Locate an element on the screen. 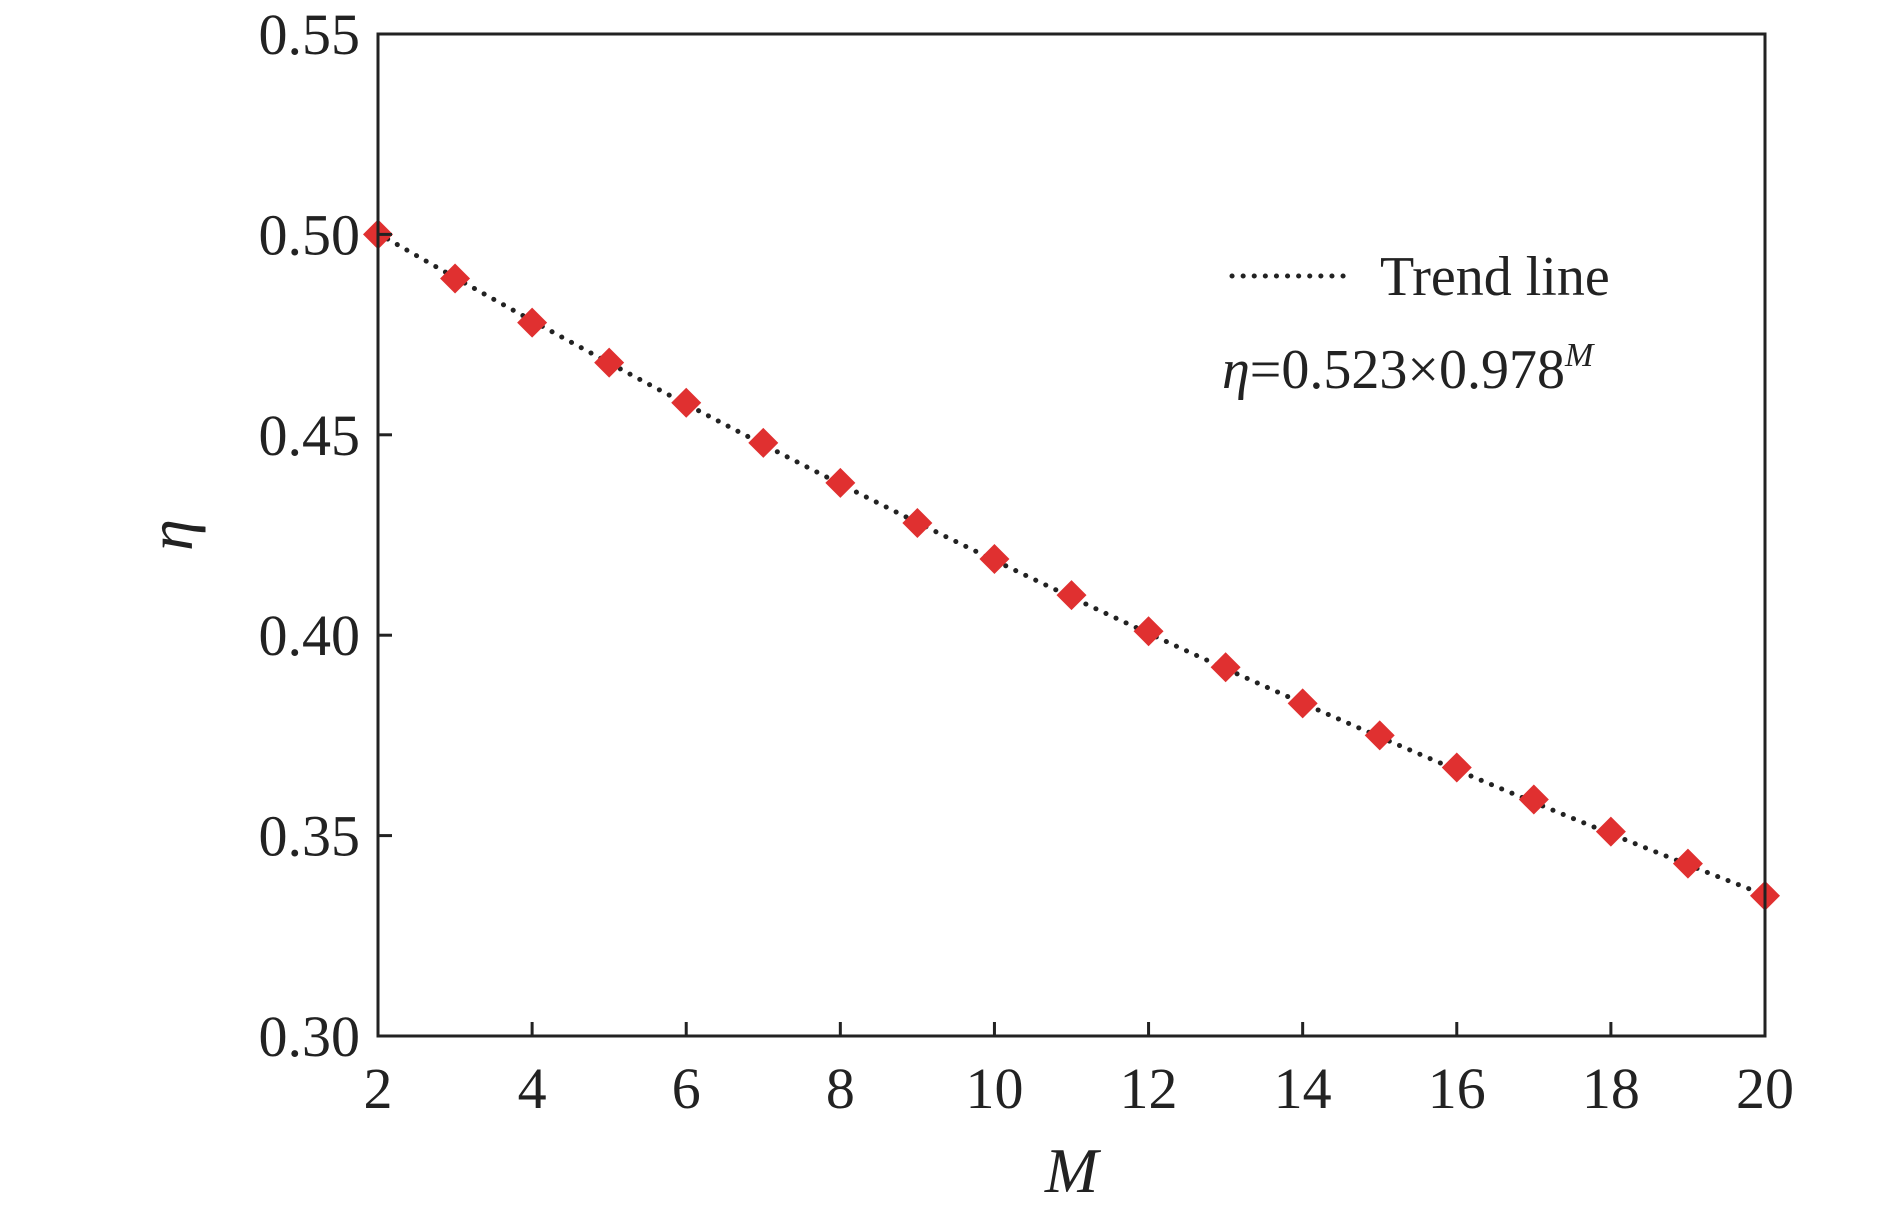  x-axis-title: M is located at coordinates (1073, 1170).